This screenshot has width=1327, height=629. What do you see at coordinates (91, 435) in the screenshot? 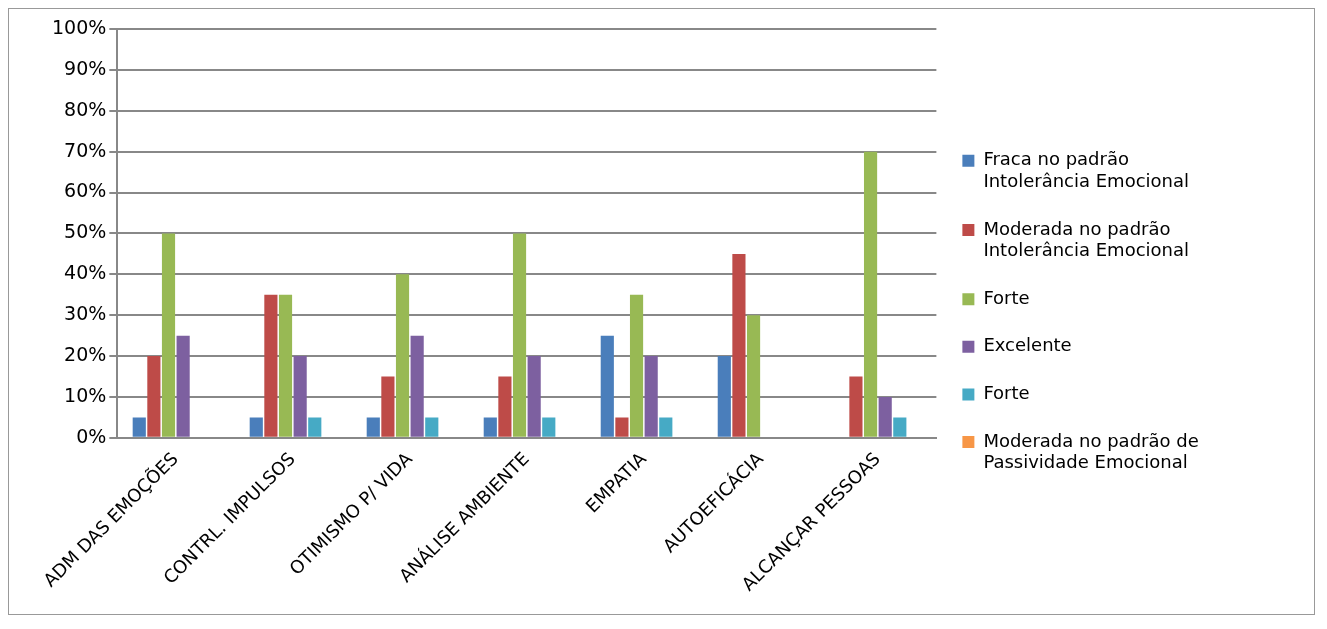
I see `y-tick-label: 0%` at bounding box center [91, 435].